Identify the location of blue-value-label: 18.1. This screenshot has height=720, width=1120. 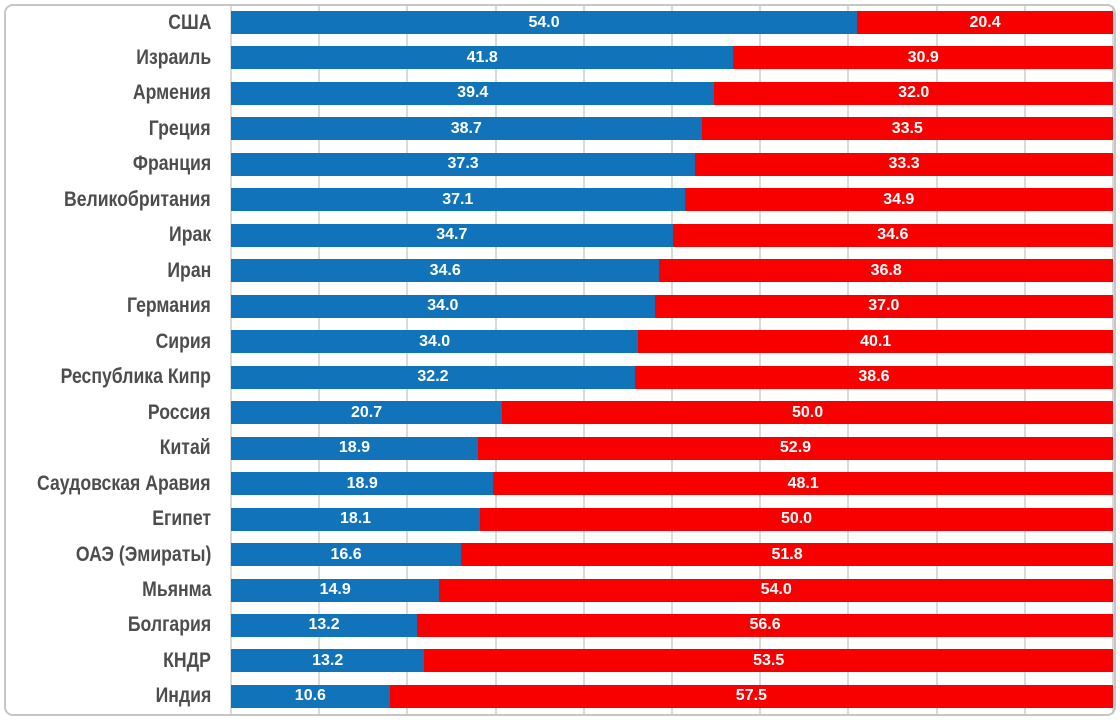
(355, 519).